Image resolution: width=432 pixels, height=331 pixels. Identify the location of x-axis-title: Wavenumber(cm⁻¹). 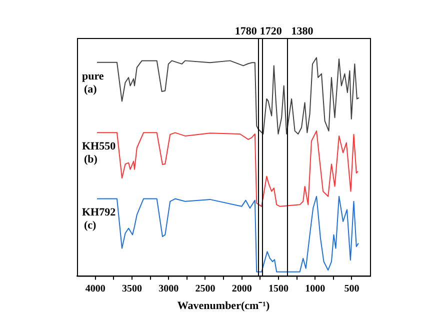
(223, 306).